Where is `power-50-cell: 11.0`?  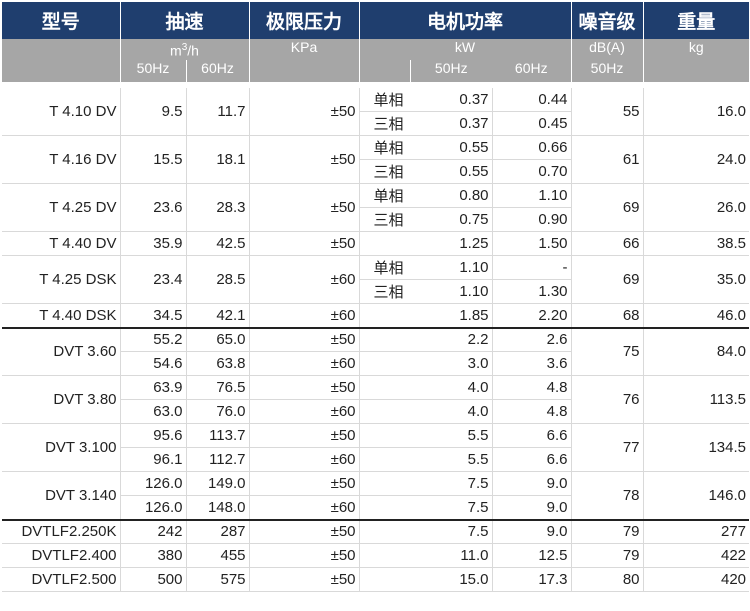 power-50-cell: 11.0 is located at coordinates (451, 556).